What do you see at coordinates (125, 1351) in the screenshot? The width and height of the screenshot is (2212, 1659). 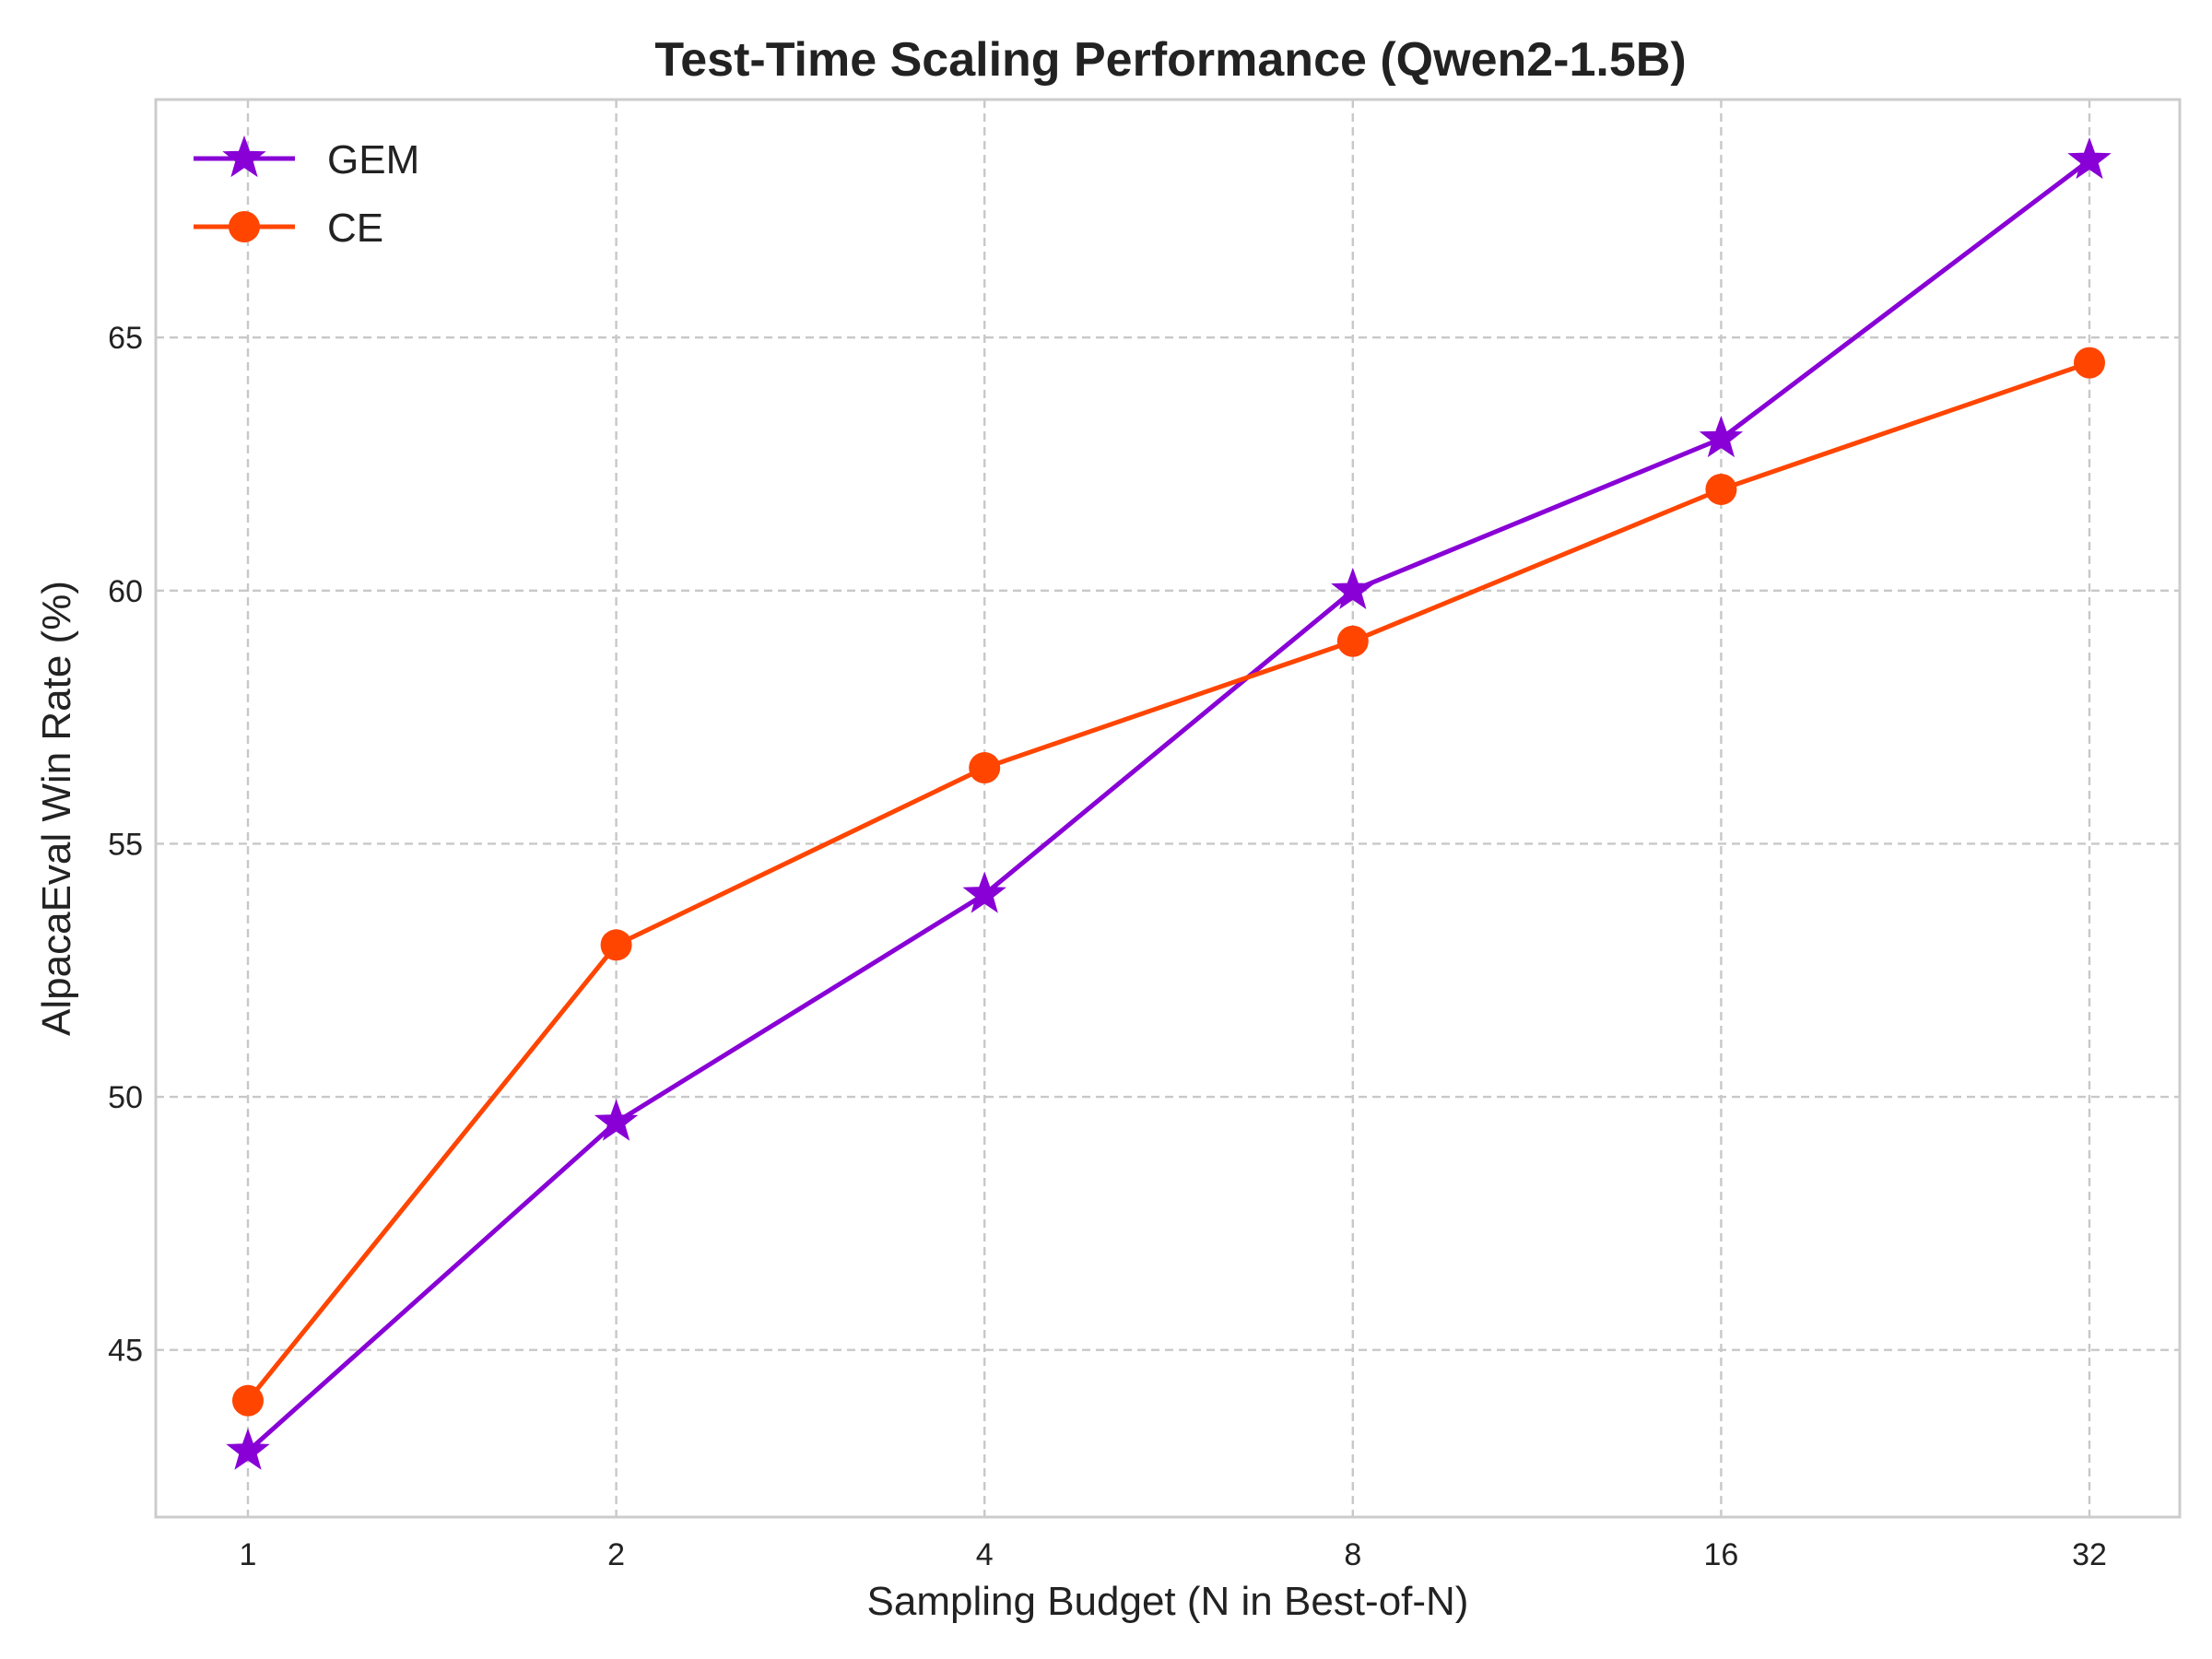 I see `y-tick-label: 45` at bounding box center [125, 1351].